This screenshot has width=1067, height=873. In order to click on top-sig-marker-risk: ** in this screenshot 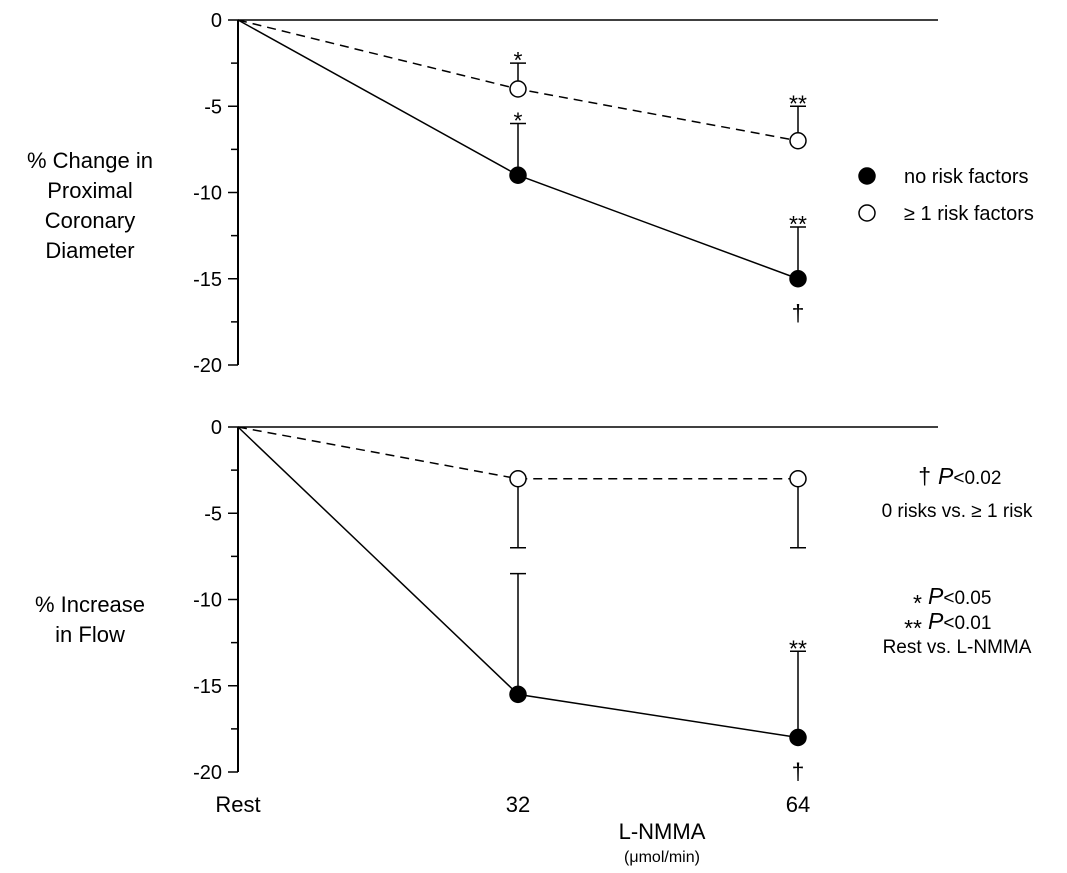, I will do `click(798, 103)`.